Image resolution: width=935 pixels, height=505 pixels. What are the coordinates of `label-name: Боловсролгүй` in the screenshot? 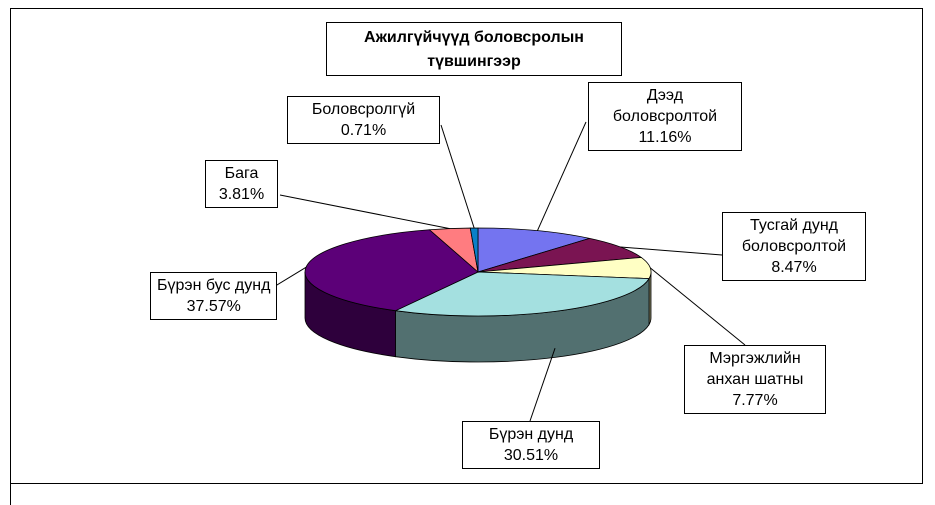 It's located at (363, 109).